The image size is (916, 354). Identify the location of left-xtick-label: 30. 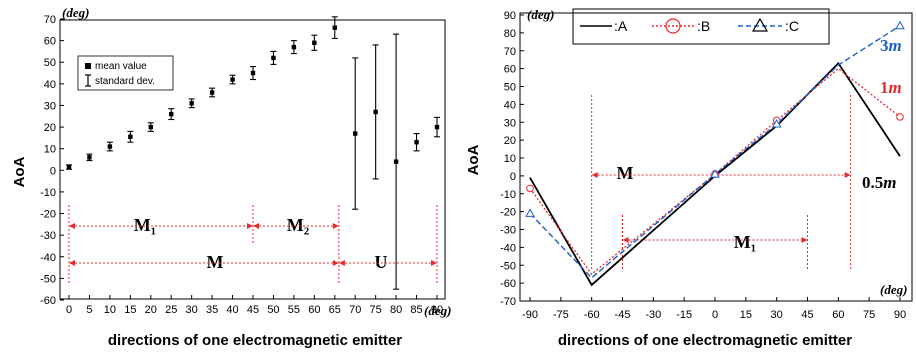
(192, 310).